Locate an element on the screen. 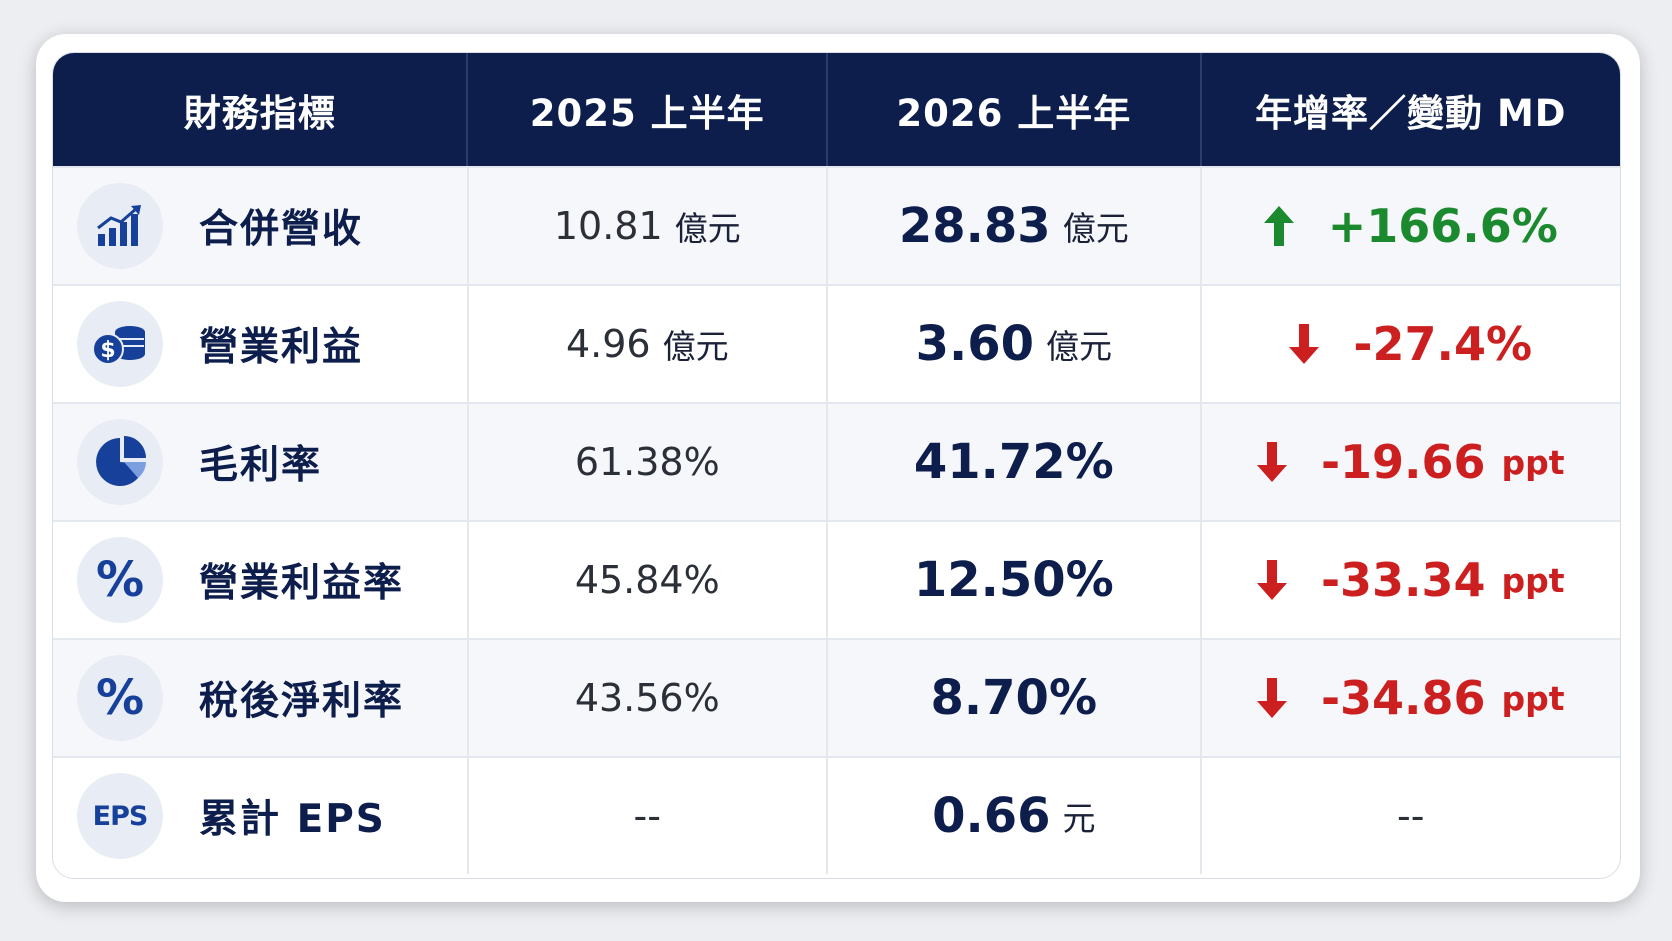  eps-icon-text: EPS is located at coordinates (120, 816).